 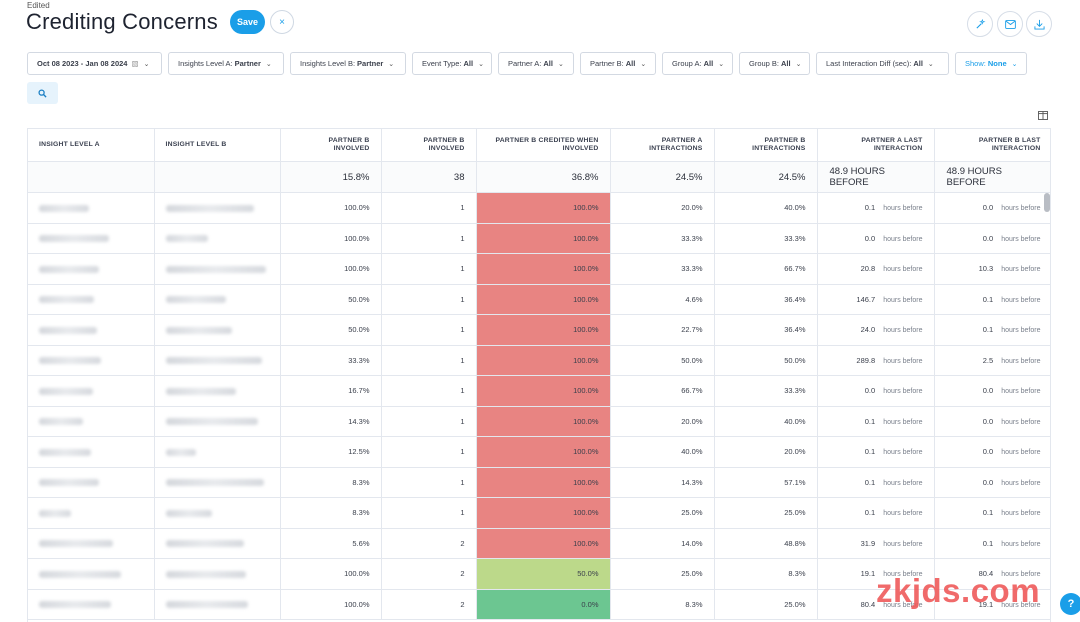 I want to click on partner-a-filter: Partner A: All ⌄, so click(x=536, y=63).